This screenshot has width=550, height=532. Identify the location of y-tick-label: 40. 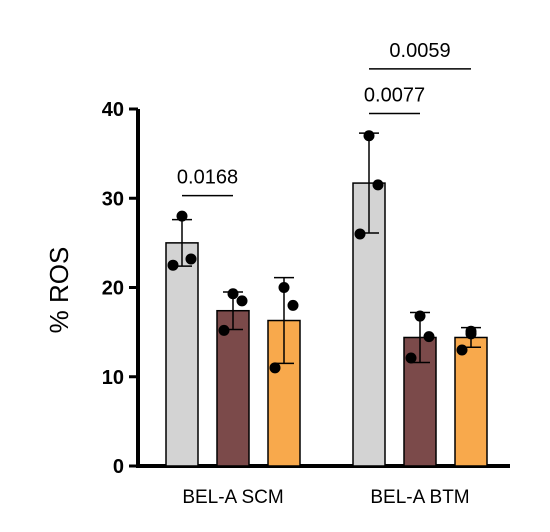
(113, 110).